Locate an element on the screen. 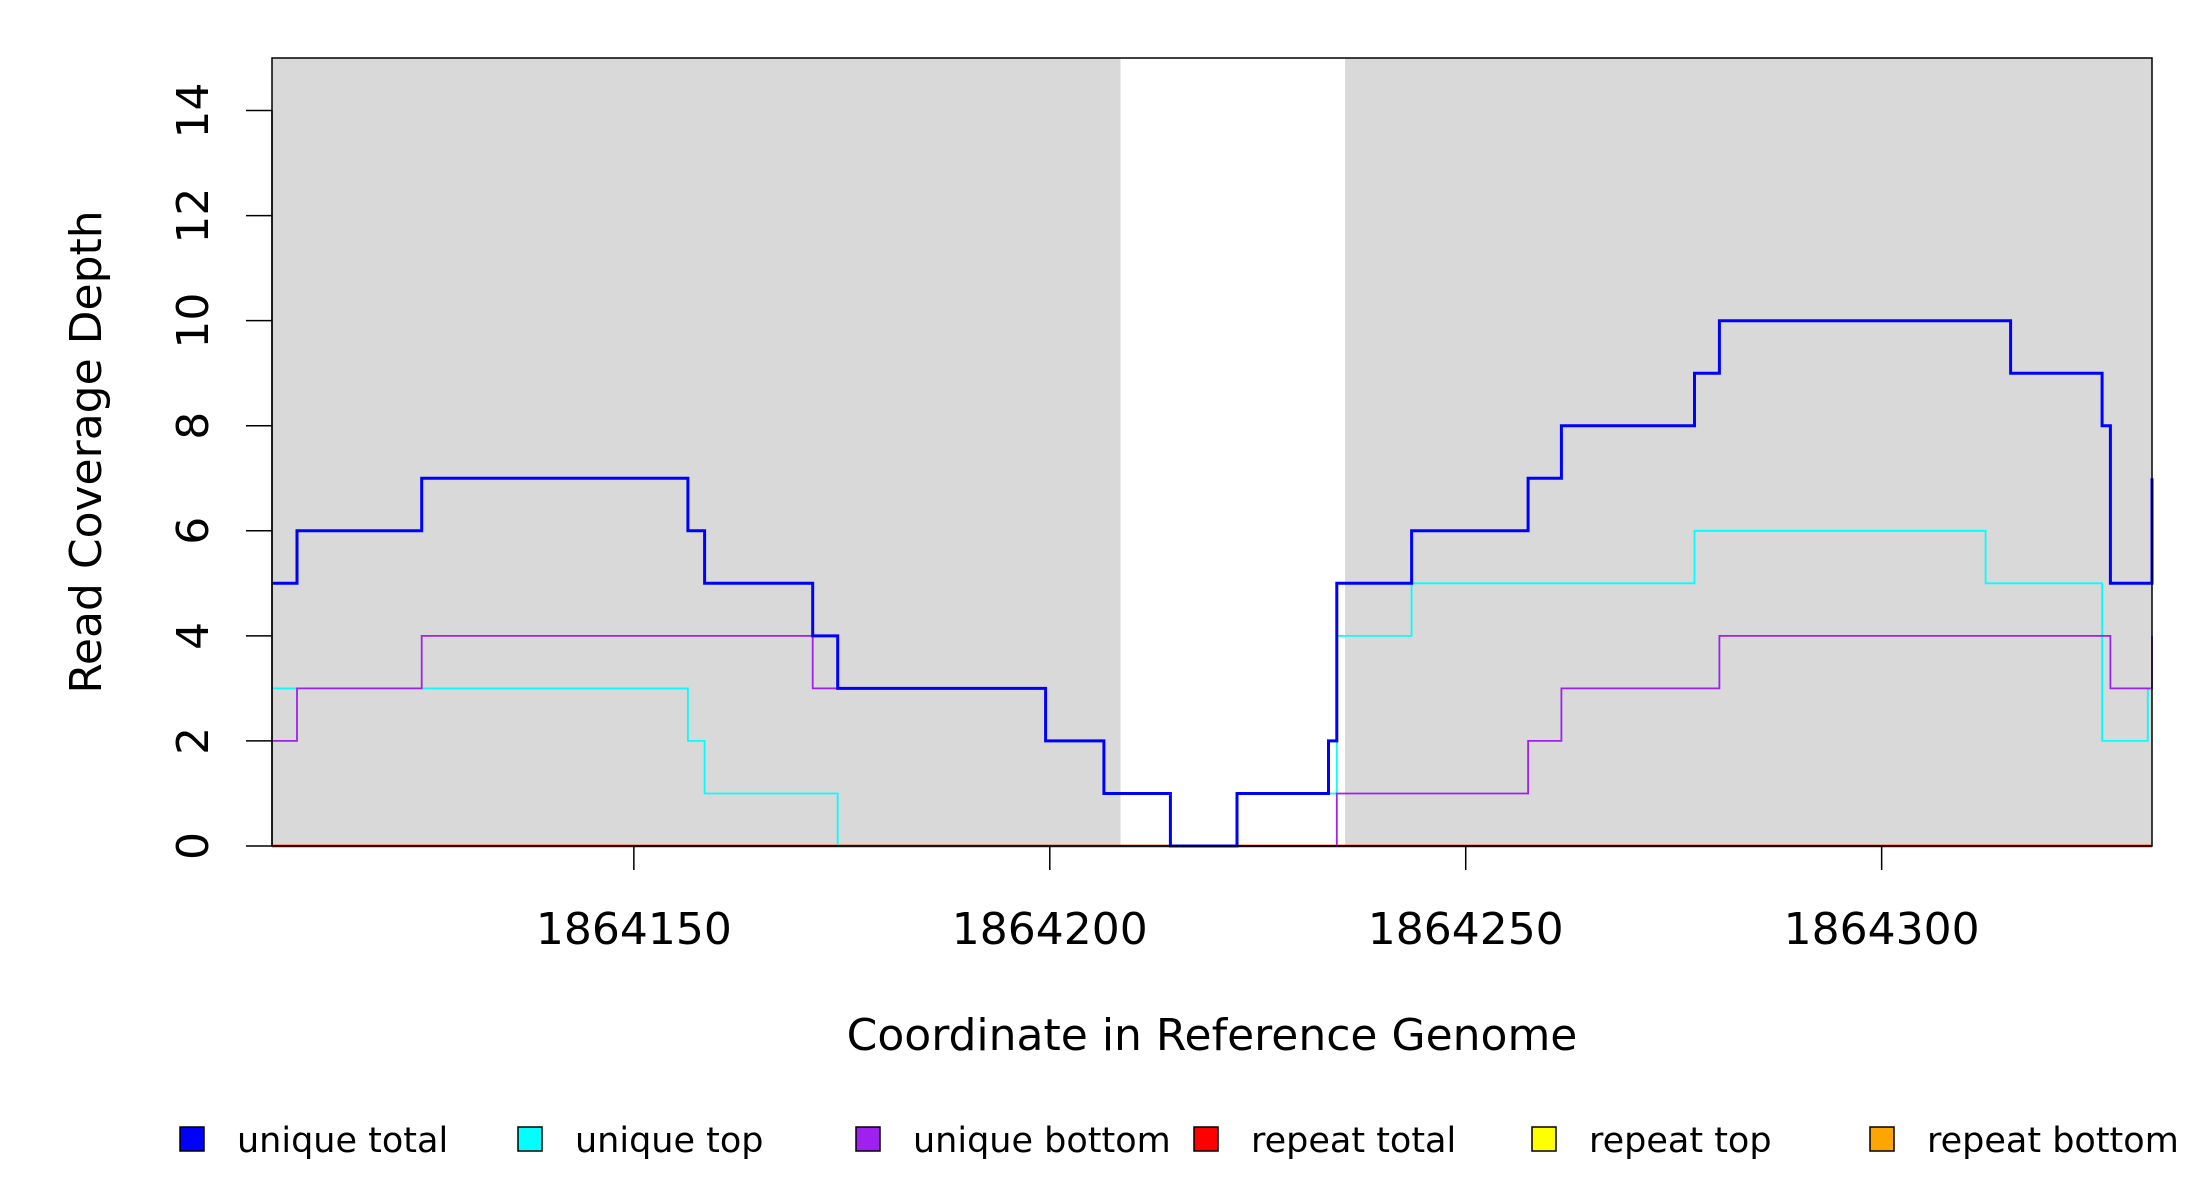 The height and width of the screenshot is (1200, 2200). y-tick-label: 12 is located at coordinates (193, 216).